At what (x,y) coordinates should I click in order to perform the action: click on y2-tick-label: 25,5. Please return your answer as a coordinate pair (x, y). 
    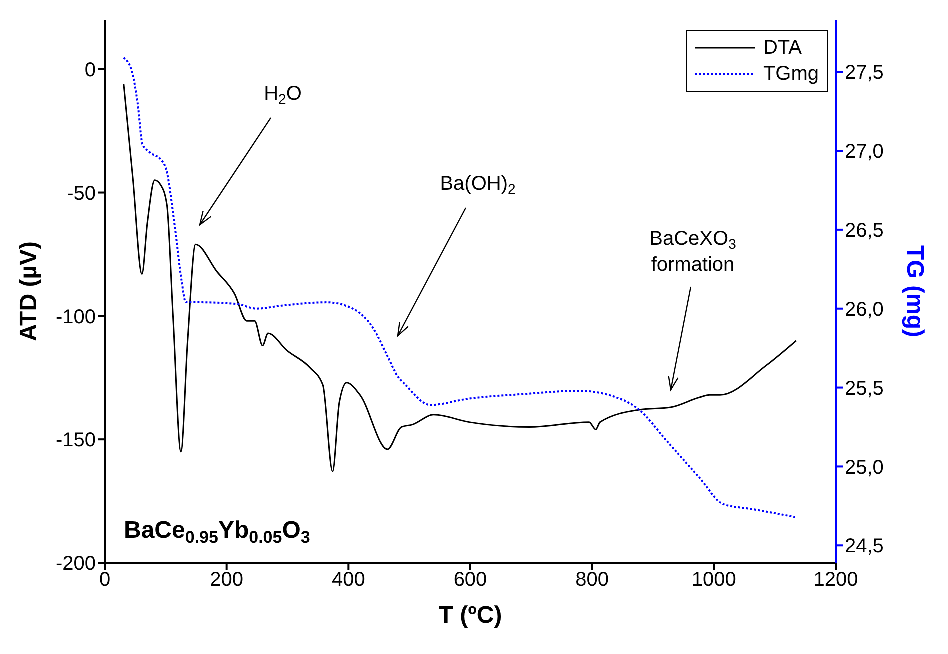
    Looking at the image, I should click on (864, 389).